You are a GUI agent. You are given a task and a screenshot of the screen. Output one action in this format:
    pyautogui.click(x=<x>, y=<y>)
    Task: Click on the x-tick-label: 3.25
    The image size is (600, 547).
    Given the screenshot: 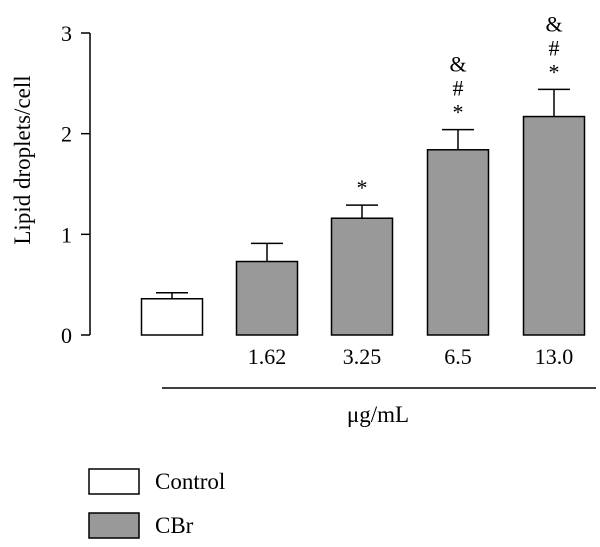 What is the action you would take?
    pyautogui.click(x=362, y=356)
    